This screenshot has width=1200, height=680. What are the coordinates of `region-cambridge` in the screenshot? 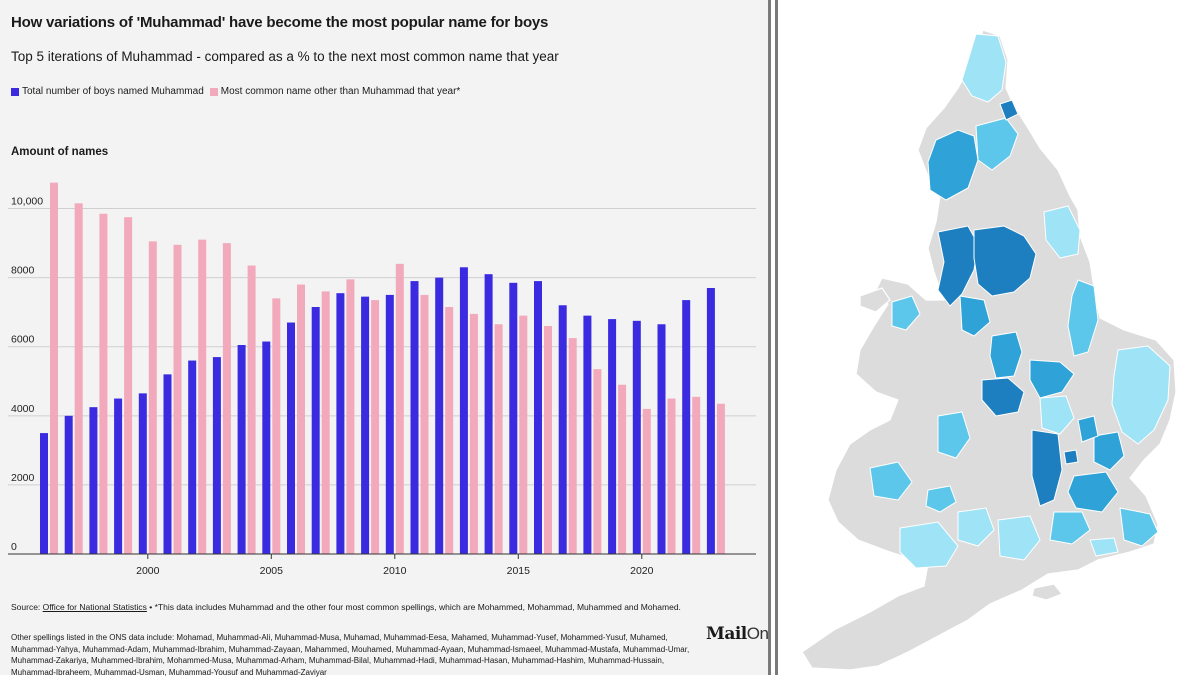 It's located at (1088, 429).